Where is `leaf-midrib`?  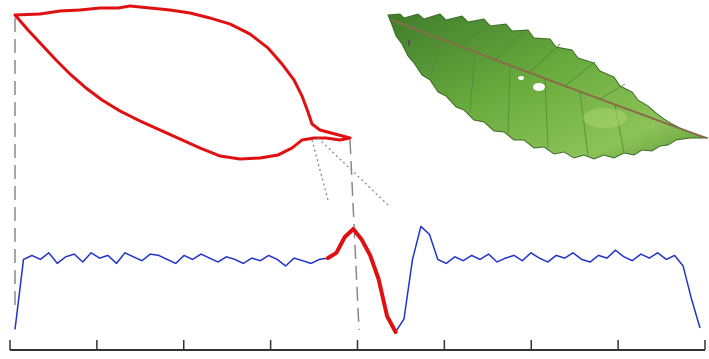
leaf-midrib is located at coordinates (549, 79).